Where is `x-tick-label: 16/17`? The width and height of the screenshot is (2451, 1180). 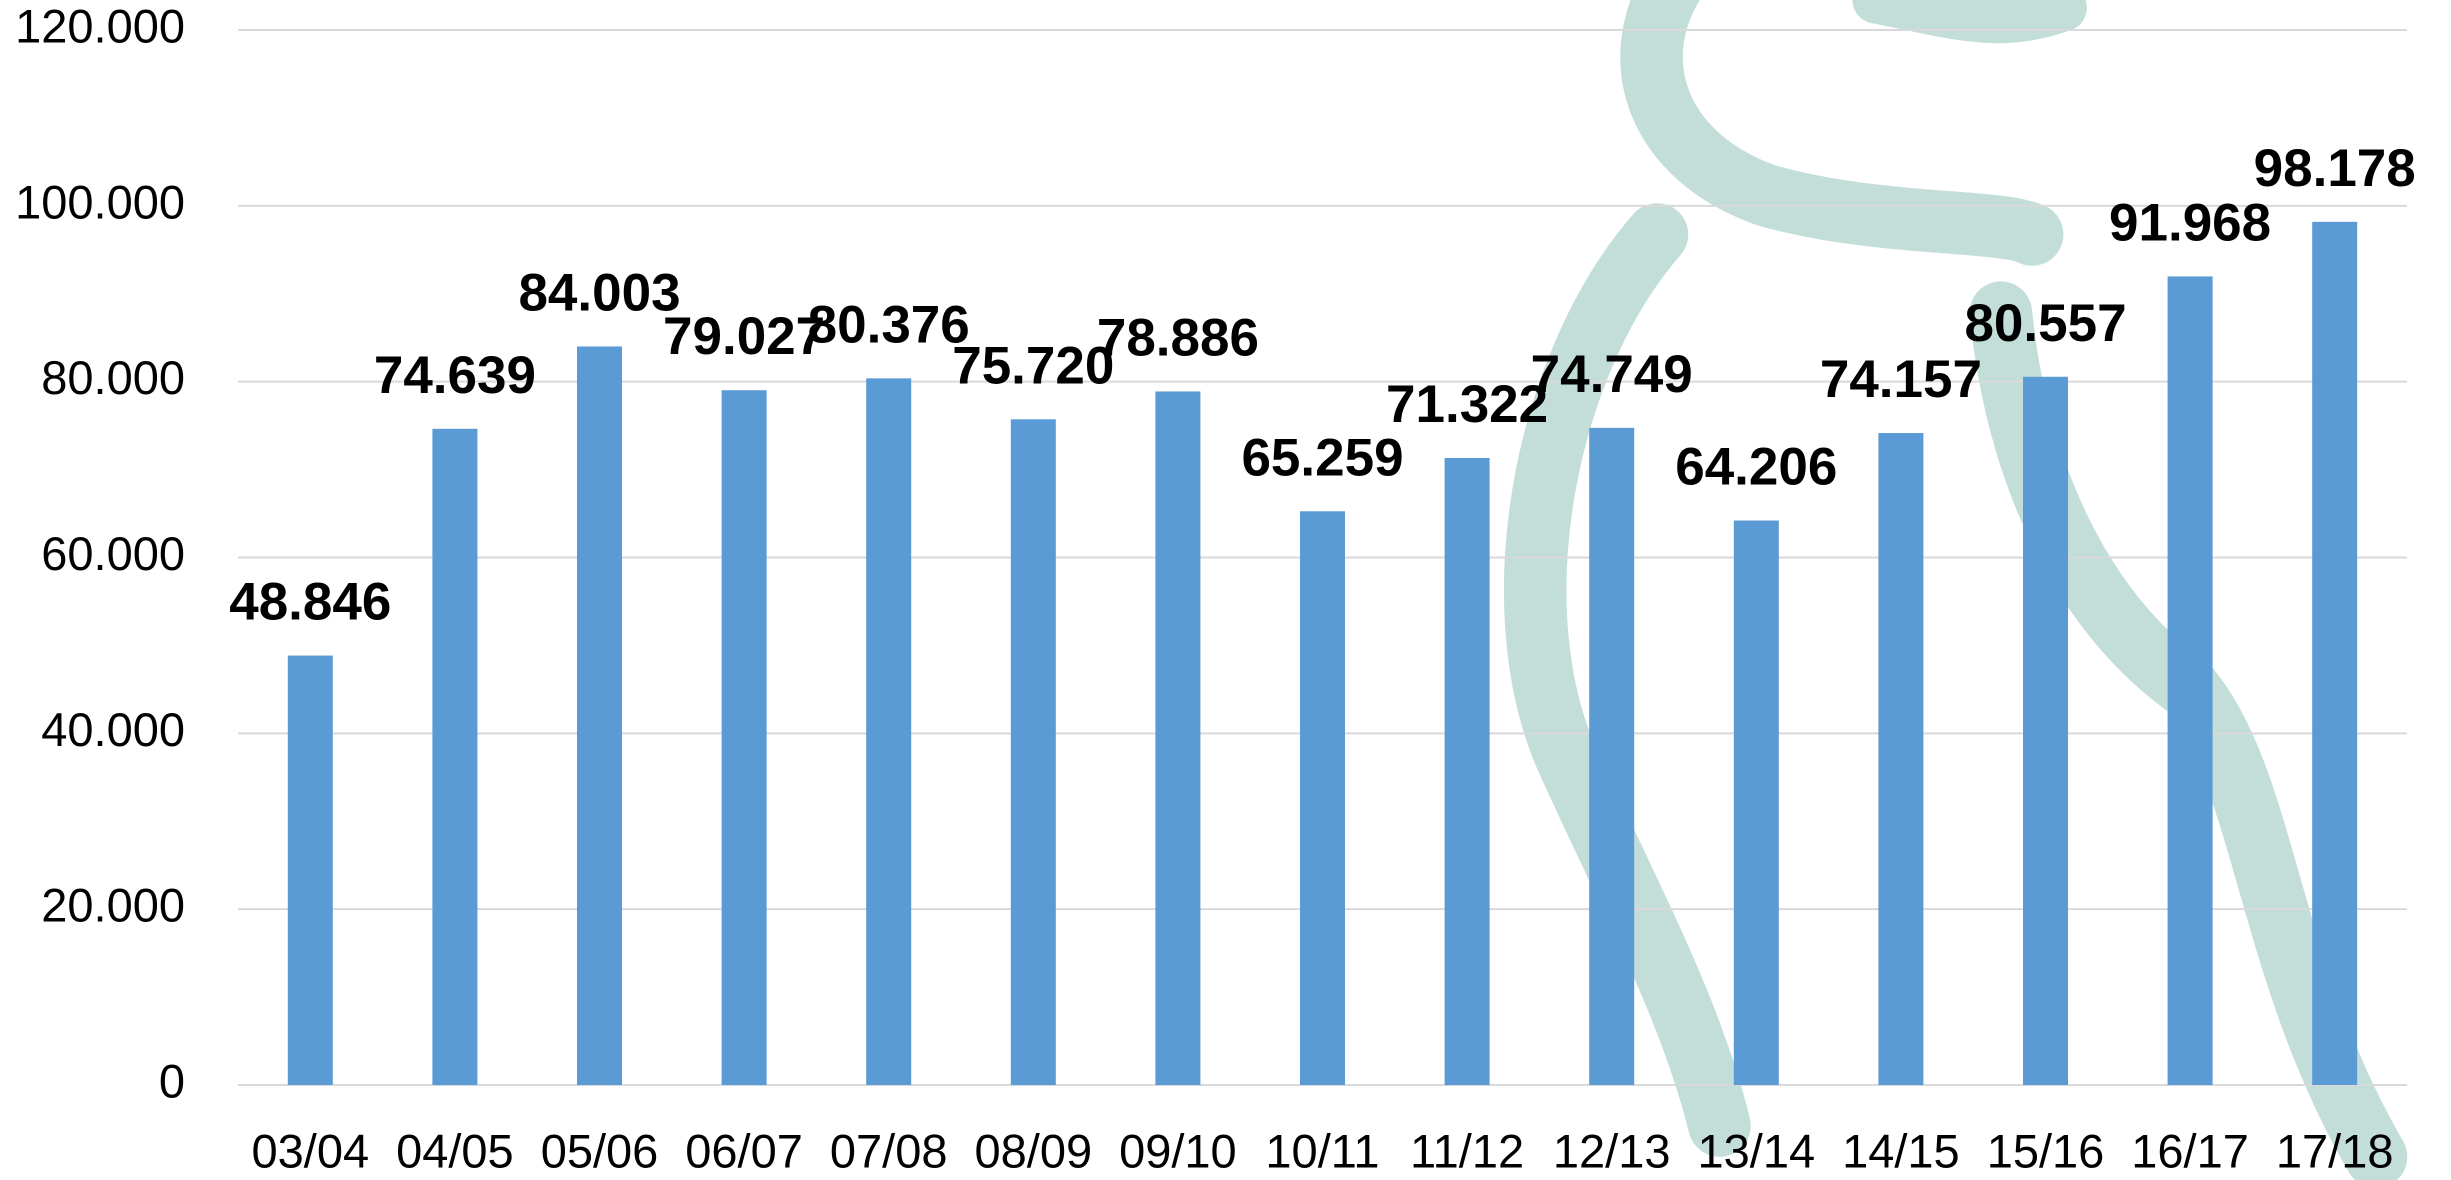 x-tick-label: 16/17 is located at coordinates (2190, 1150).